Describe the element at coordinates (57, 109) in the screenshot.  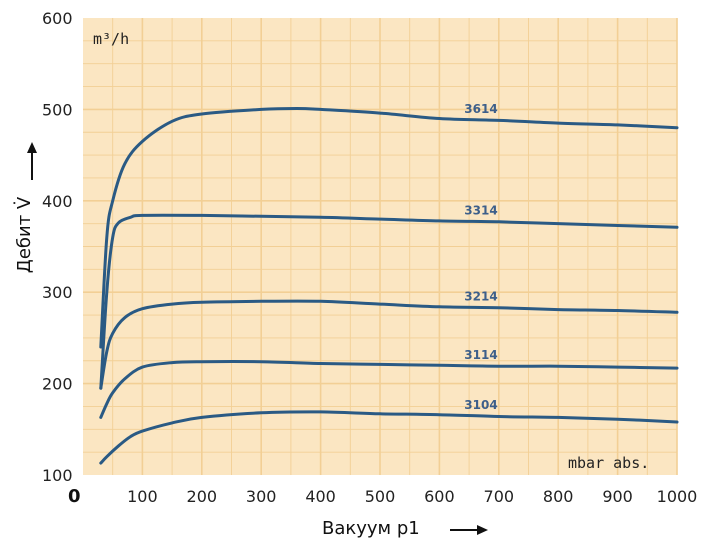
I see `y-tick-label: 500` at that location.